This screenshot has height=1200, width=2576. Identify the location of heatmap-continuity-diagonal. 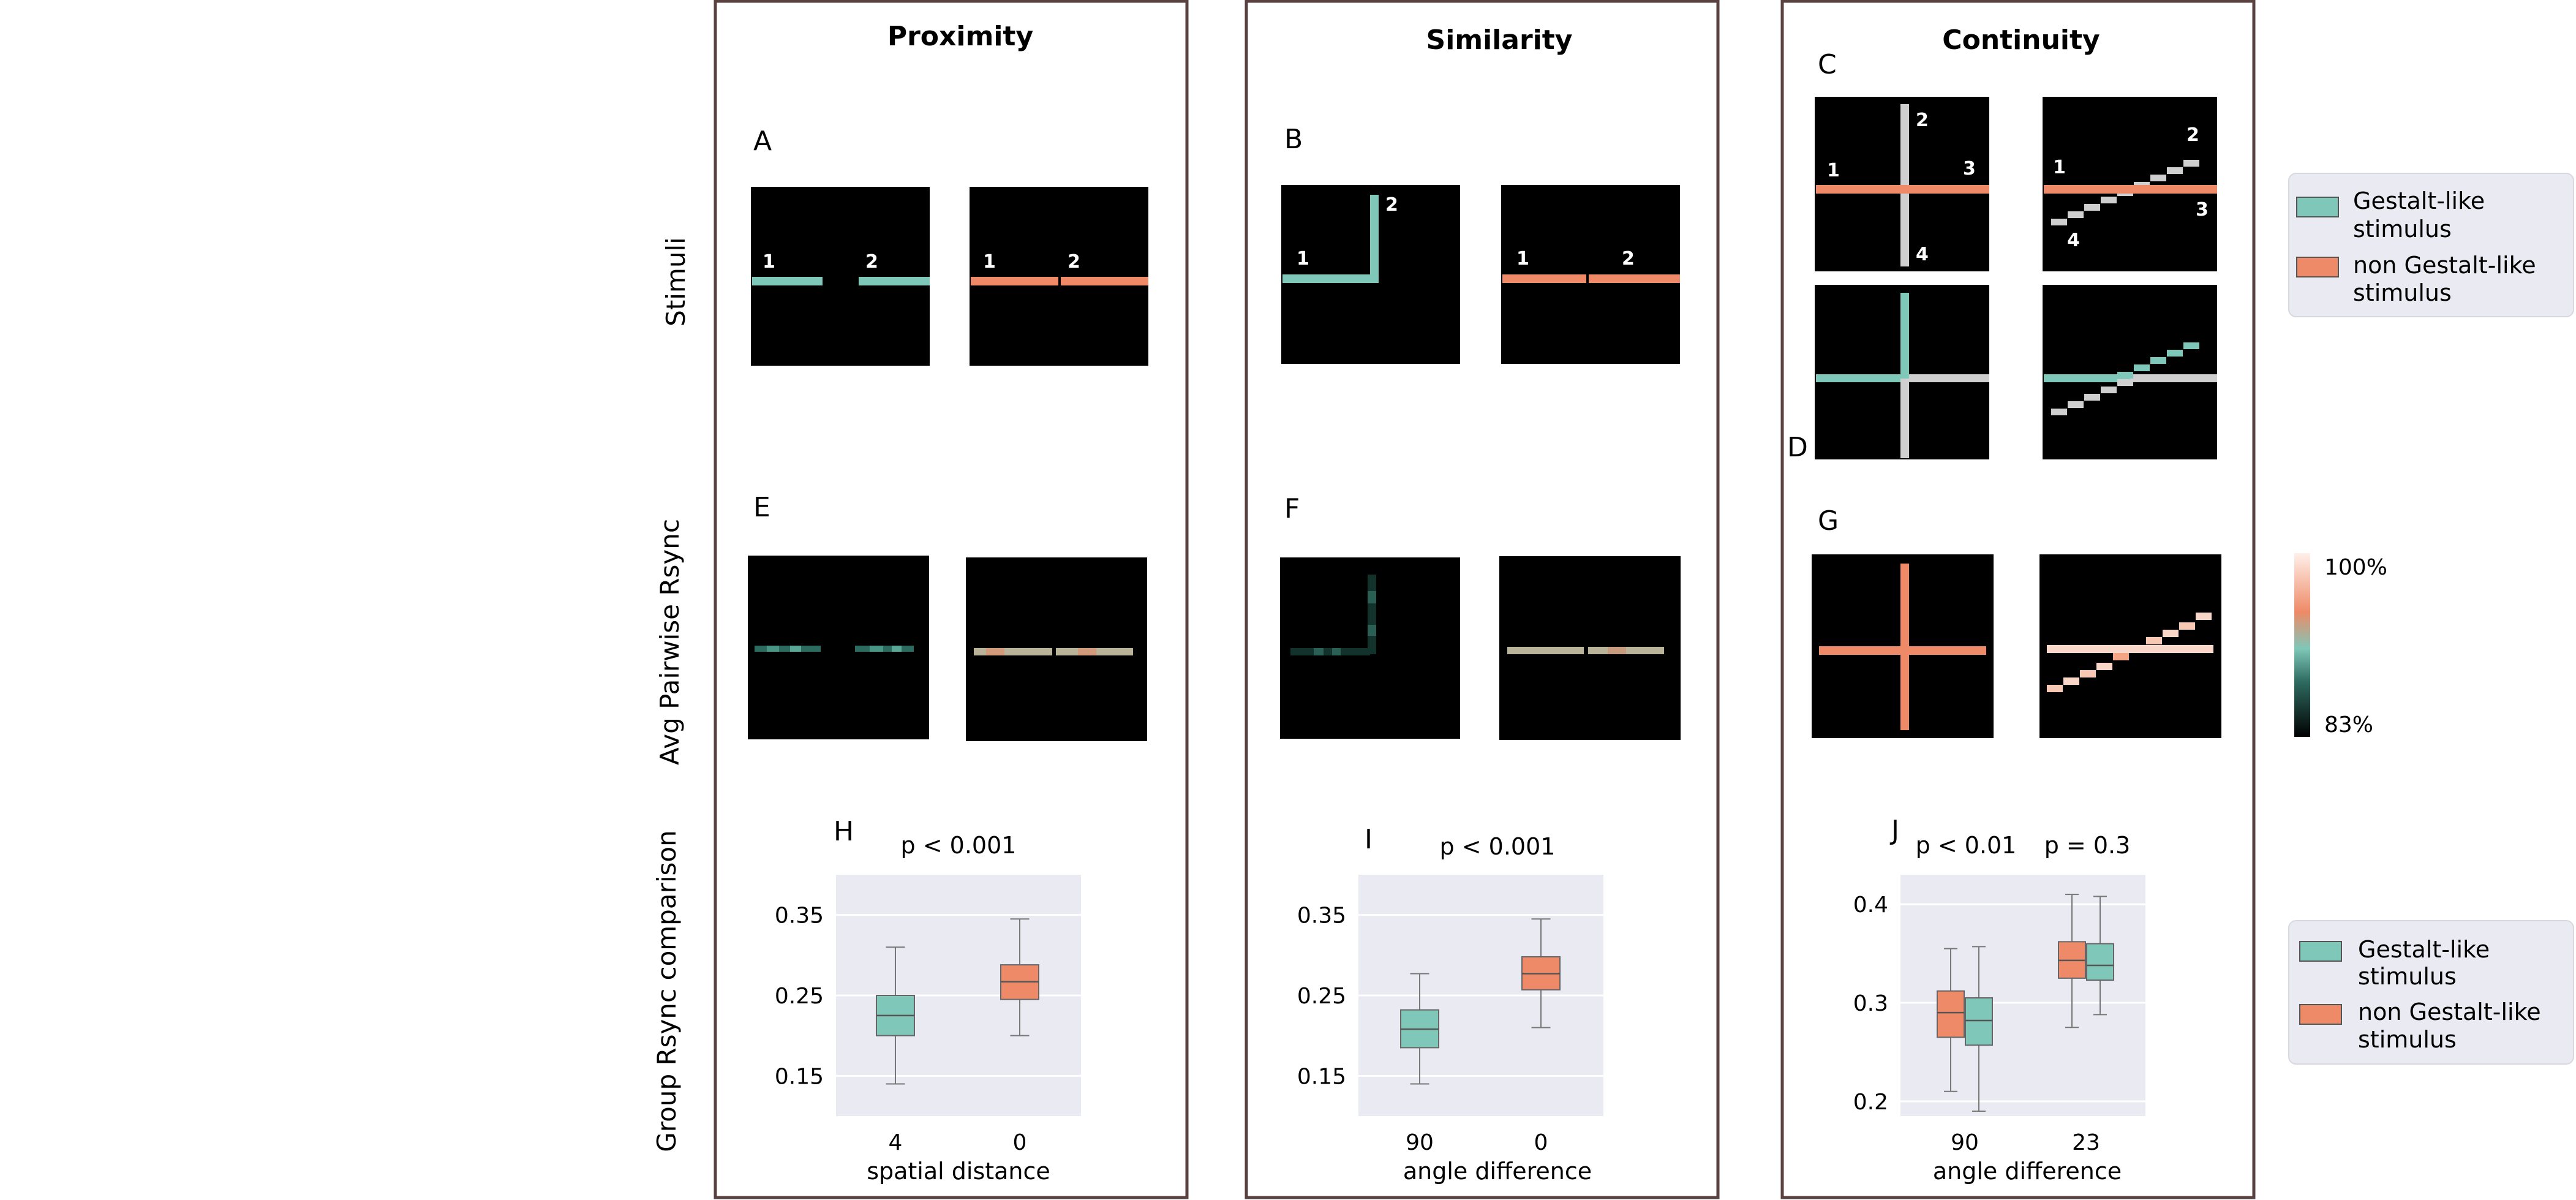
(2130, 646).